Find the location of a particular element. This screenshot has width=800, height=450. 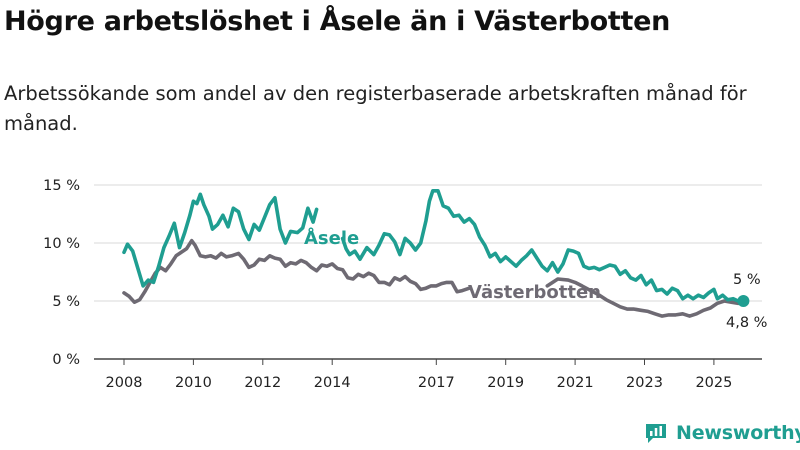

x-tick-label: 2014 is located at coordinates (332, 383).